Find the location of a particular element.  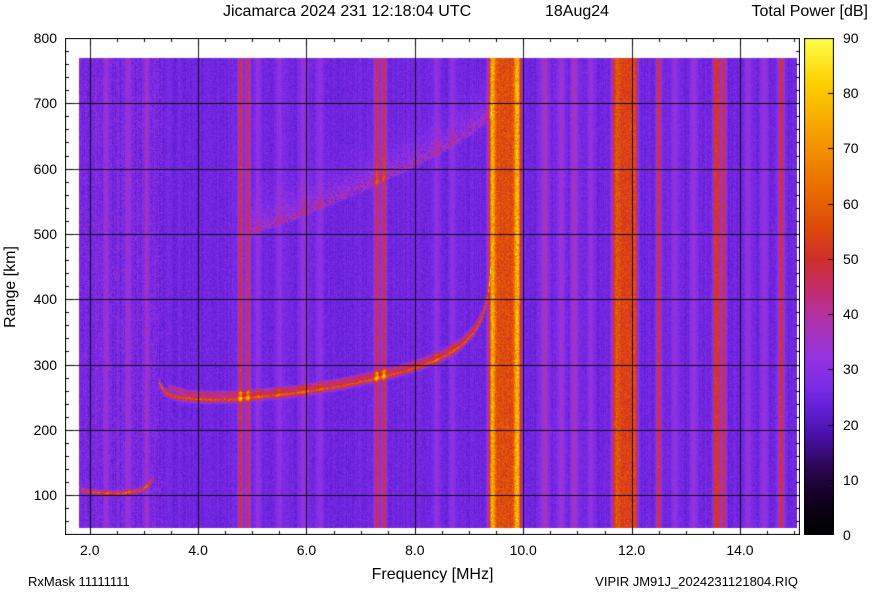

x-tick-label: 2.0 is located at coordinates (90, 550).